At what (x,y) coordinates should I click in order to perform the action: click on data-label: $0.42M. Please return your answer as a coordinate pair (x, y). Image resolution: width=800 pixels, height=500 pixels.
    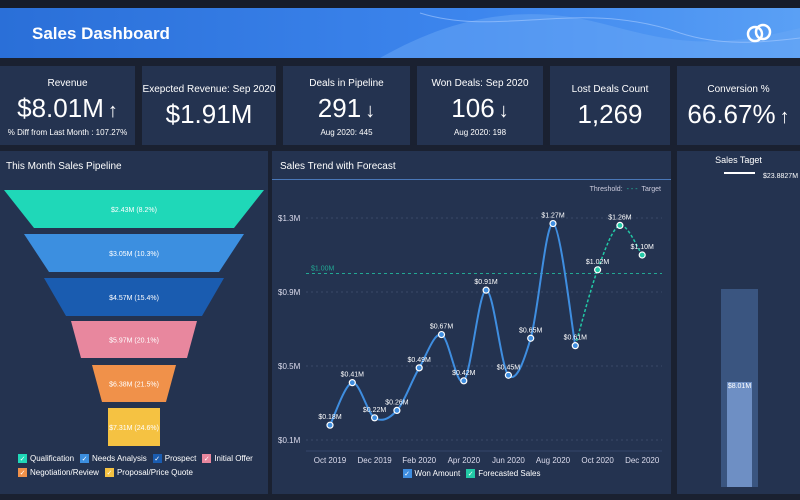
    Looking at the image, I should click on (464, 373).